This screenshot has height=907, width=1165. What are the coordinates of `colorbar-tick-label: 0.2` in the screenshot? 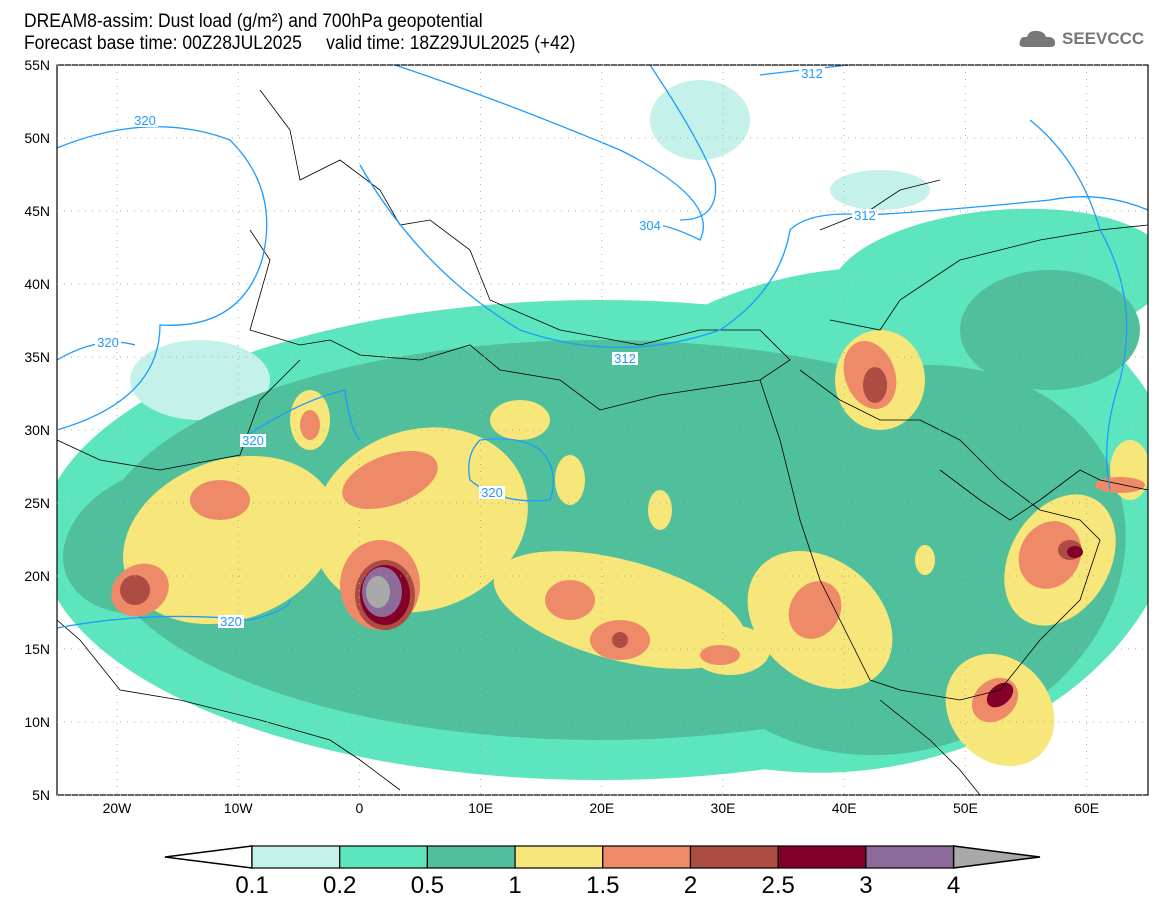 It's located at (340, 885).